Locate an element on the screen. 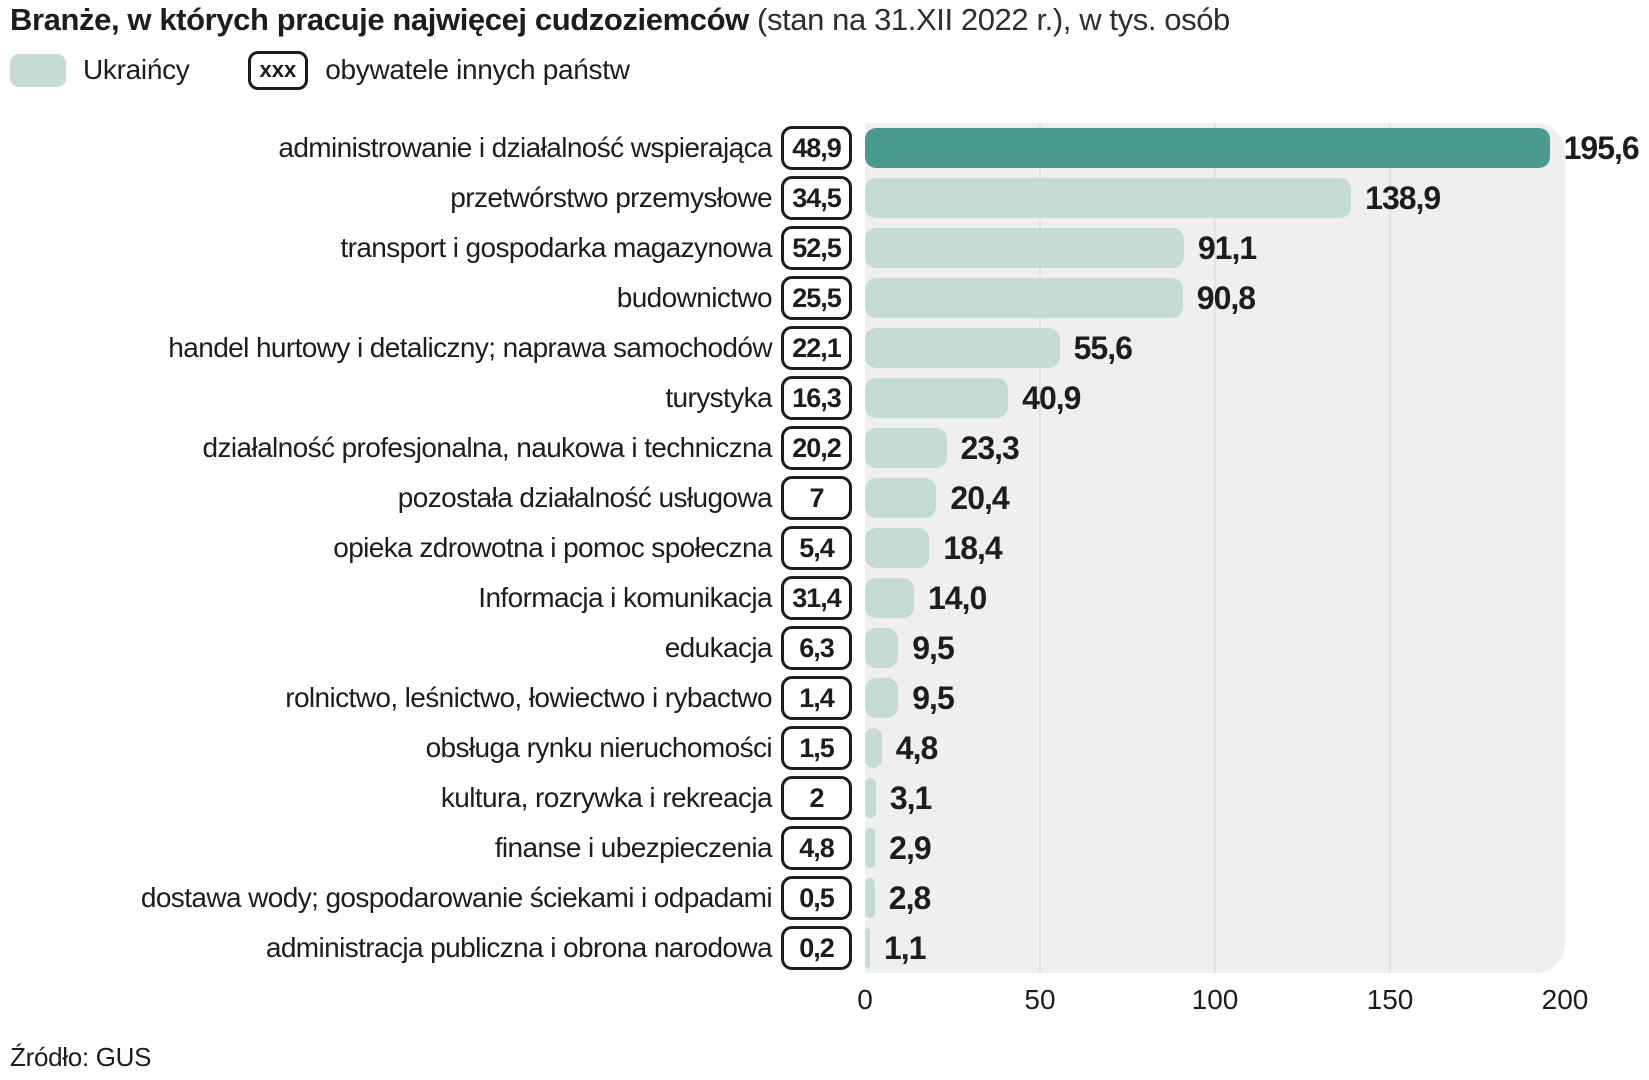 This screenshot has width=1649, height=1080. others-value-box: 4,8 is located at coordinates (816, 848).